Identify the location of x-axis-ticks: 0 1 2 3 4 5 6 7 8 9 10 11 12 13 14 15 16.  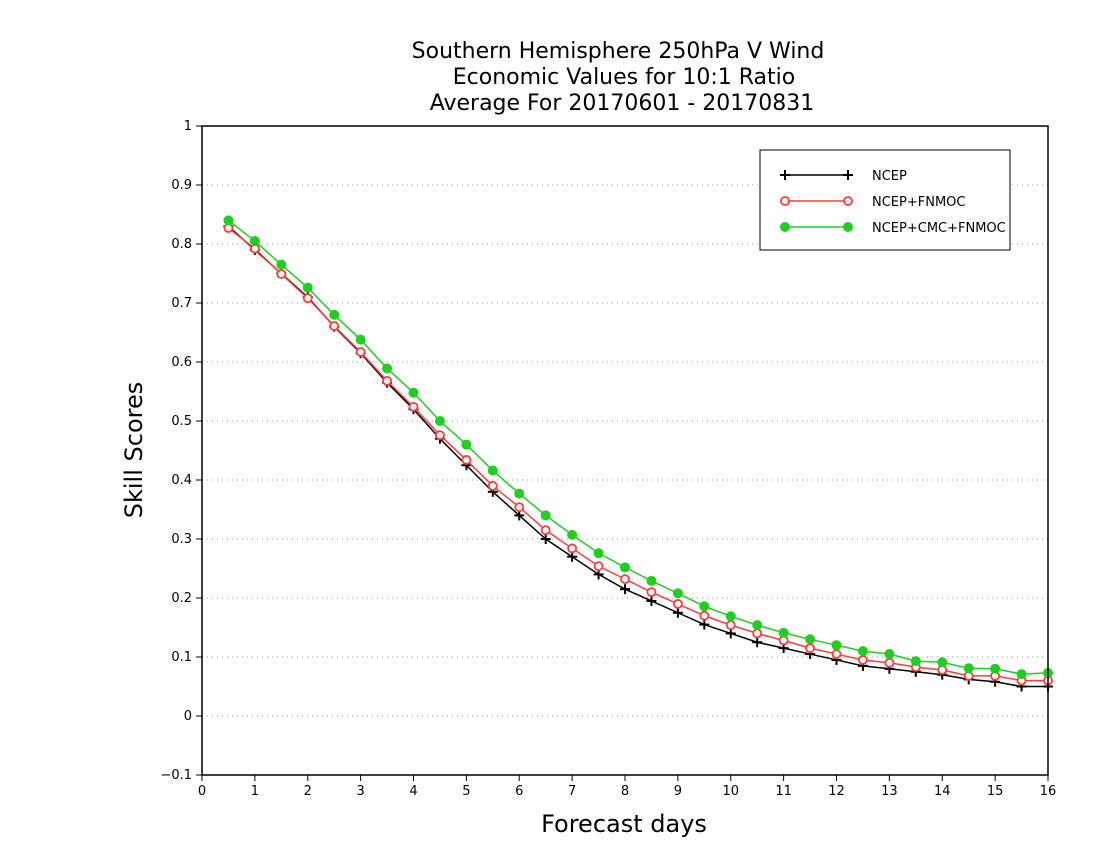
(627, 787).